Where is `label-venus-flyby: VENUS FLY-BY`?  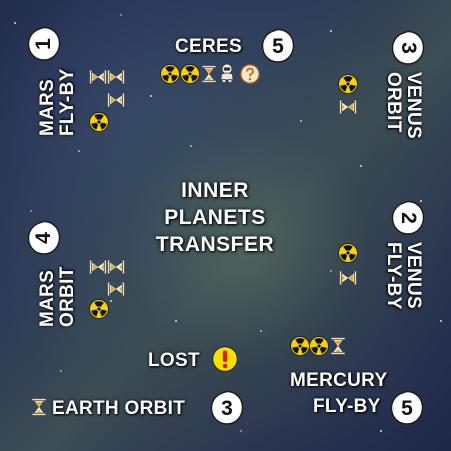 label-venus-flyby: VENUS FLY-BY is located at coordinates (403, 276).